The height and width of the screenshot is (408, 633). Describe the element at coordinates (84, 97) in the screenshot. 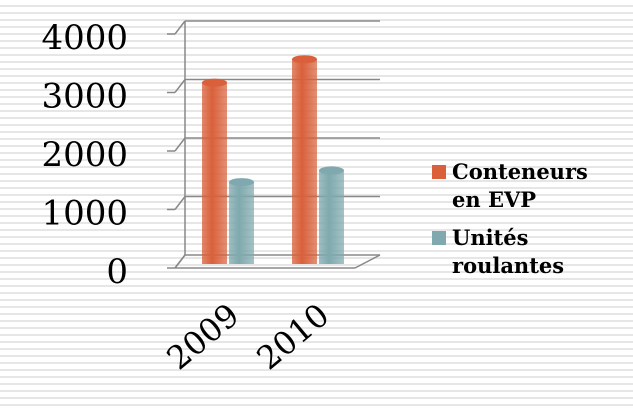

I see `y-tick-label: 3000` at that location.